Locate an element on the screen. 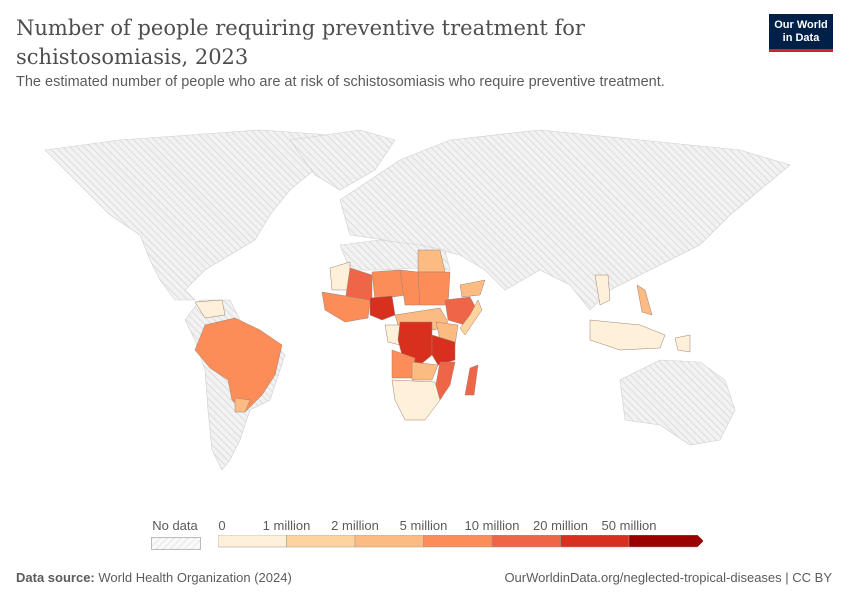 Image resolution: width=850 pixels, height=600 pixels. legend-tick-3: 5 million is located at coordinates (423, 525).